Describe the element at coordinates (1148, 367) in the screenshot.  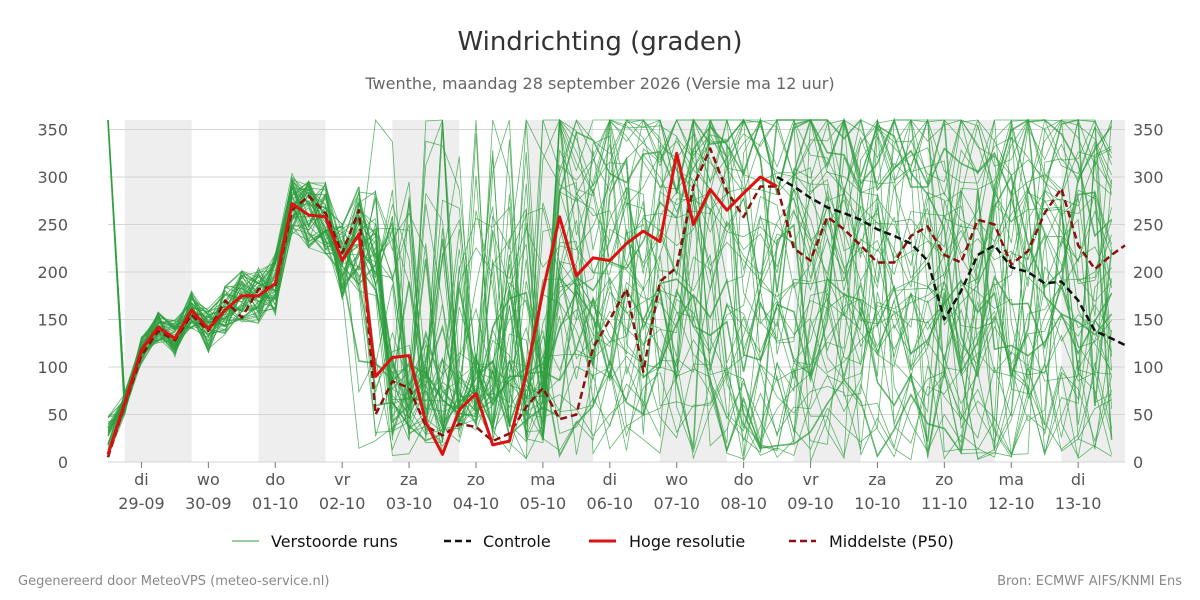
I see `y-tick-right-100: 100` at that location.